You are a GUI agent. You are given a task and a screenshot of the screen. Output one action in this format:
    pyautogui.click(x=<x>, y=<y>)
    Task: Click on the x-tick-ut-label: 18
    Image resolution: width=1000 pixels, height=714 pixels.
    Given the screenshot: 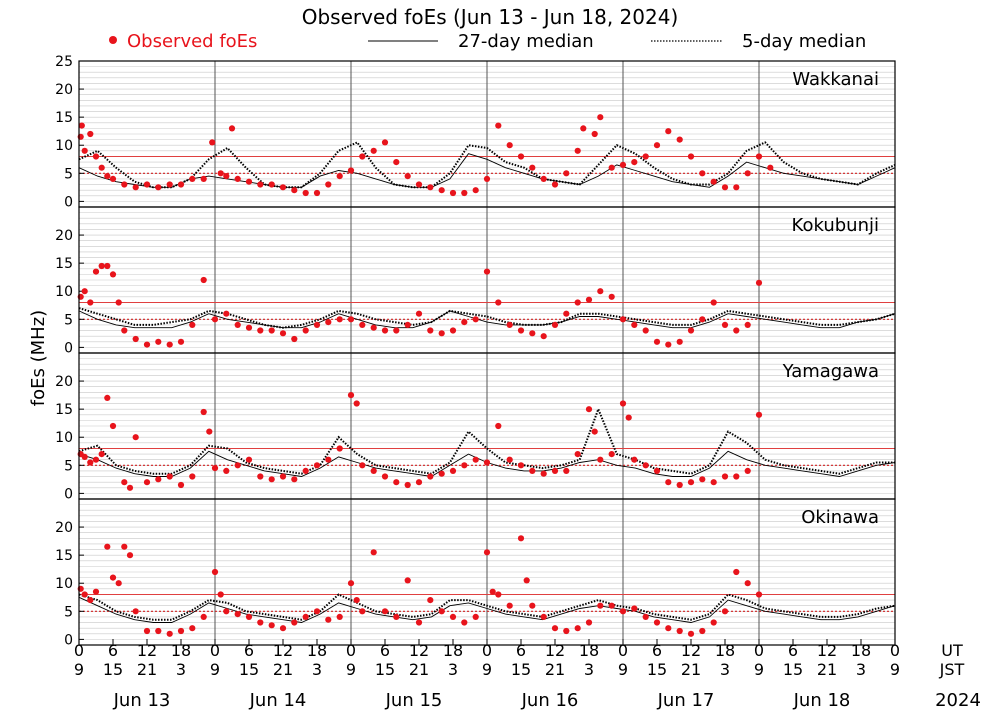 What is the action you would take?
    pyautogui.click(x=861, y=650)
    